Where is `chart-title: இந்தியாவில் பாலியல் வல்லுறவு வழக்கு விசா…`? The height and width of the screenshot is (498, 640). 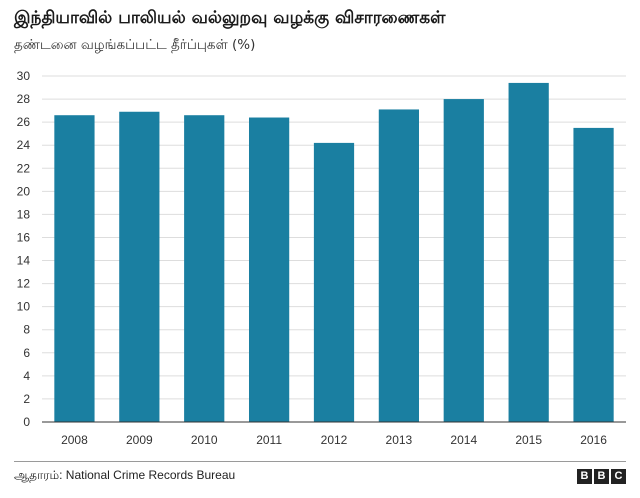
chart-title: இந்தியாவில் பாலியல் வல்லுறவு வழக்கு விசா… is located at coordinates (230, 18).